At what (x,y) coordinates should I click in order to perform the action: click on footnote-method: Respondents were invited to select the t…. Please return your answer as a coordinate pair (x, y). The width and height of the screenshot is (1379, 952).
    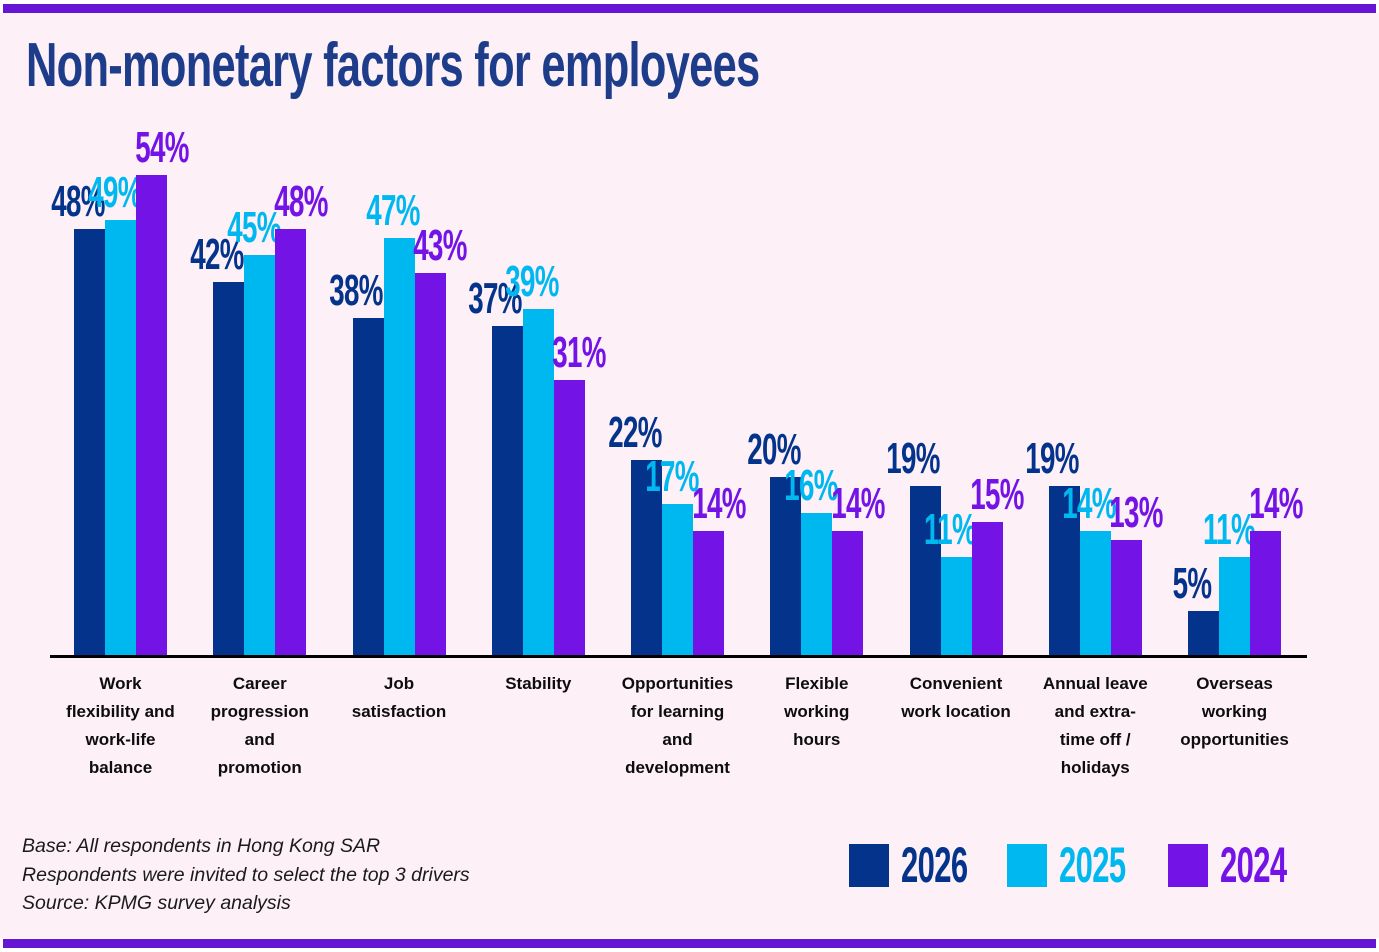
    Looking at the image, I should click on (246, 874).